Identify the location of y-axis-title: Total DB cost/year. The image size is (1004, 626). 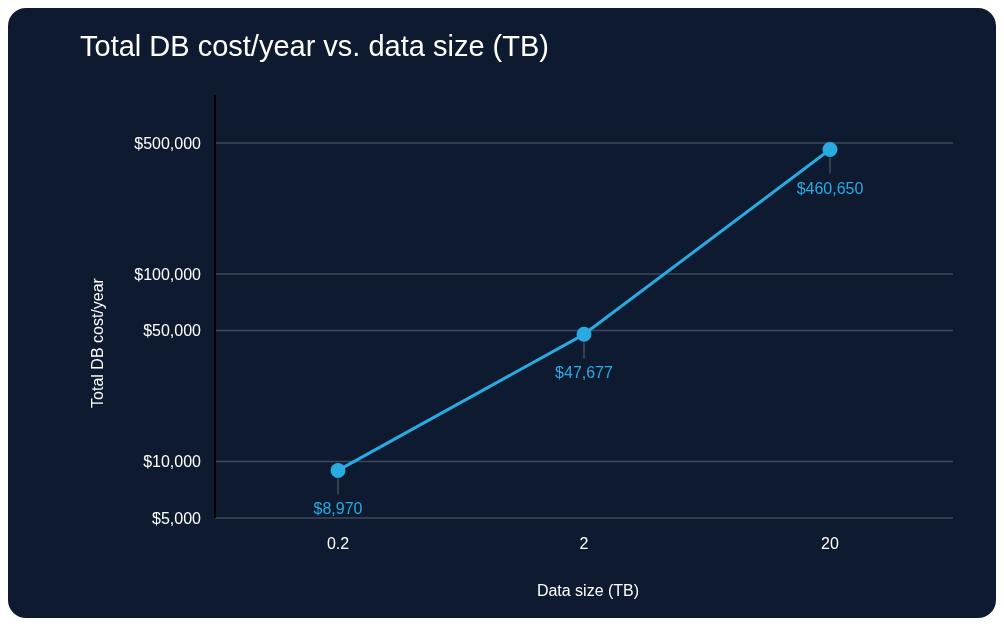
(98, 343).